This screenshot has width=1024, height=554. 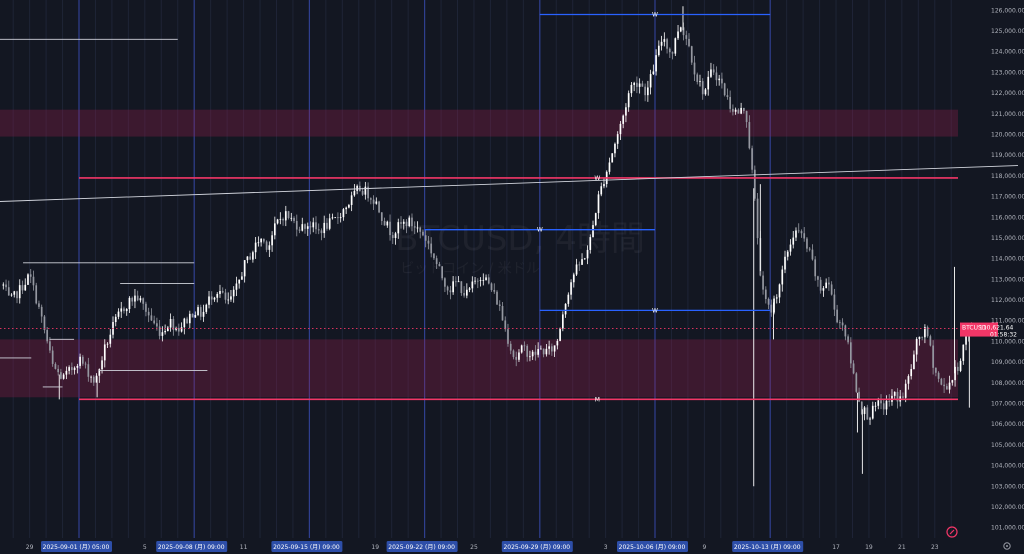 What do you see at coordinates (1007, 135) in the screenshot?
I see `price-axis-tick-label: 120,000.00` at bounding box center [1007, 135].